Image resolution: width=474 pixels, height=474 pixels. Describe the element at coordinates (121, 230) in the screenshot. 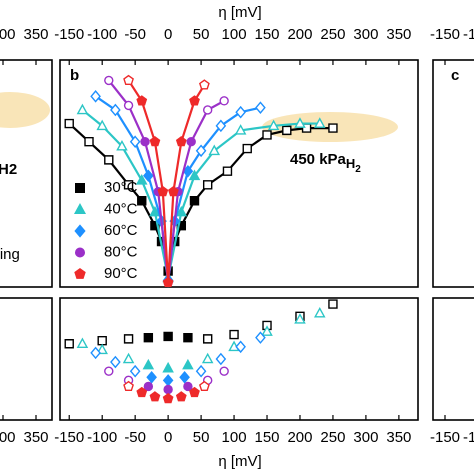

I see `legend-label: 60°C` at that location.